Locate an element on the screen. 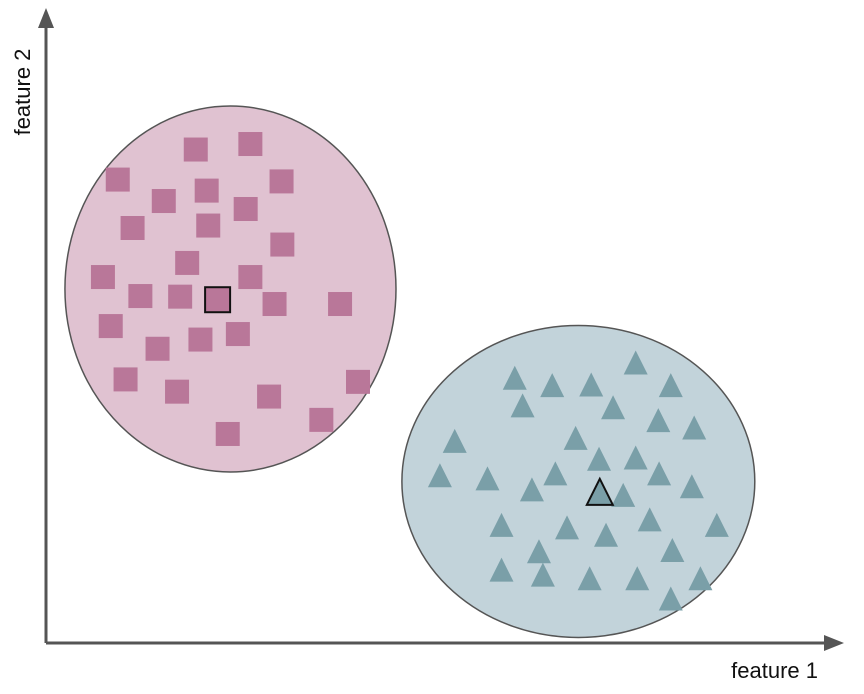 The height and width of the screenshot is (694, 864). x-axis-arrow-icon is located at coordinates (834, 643).